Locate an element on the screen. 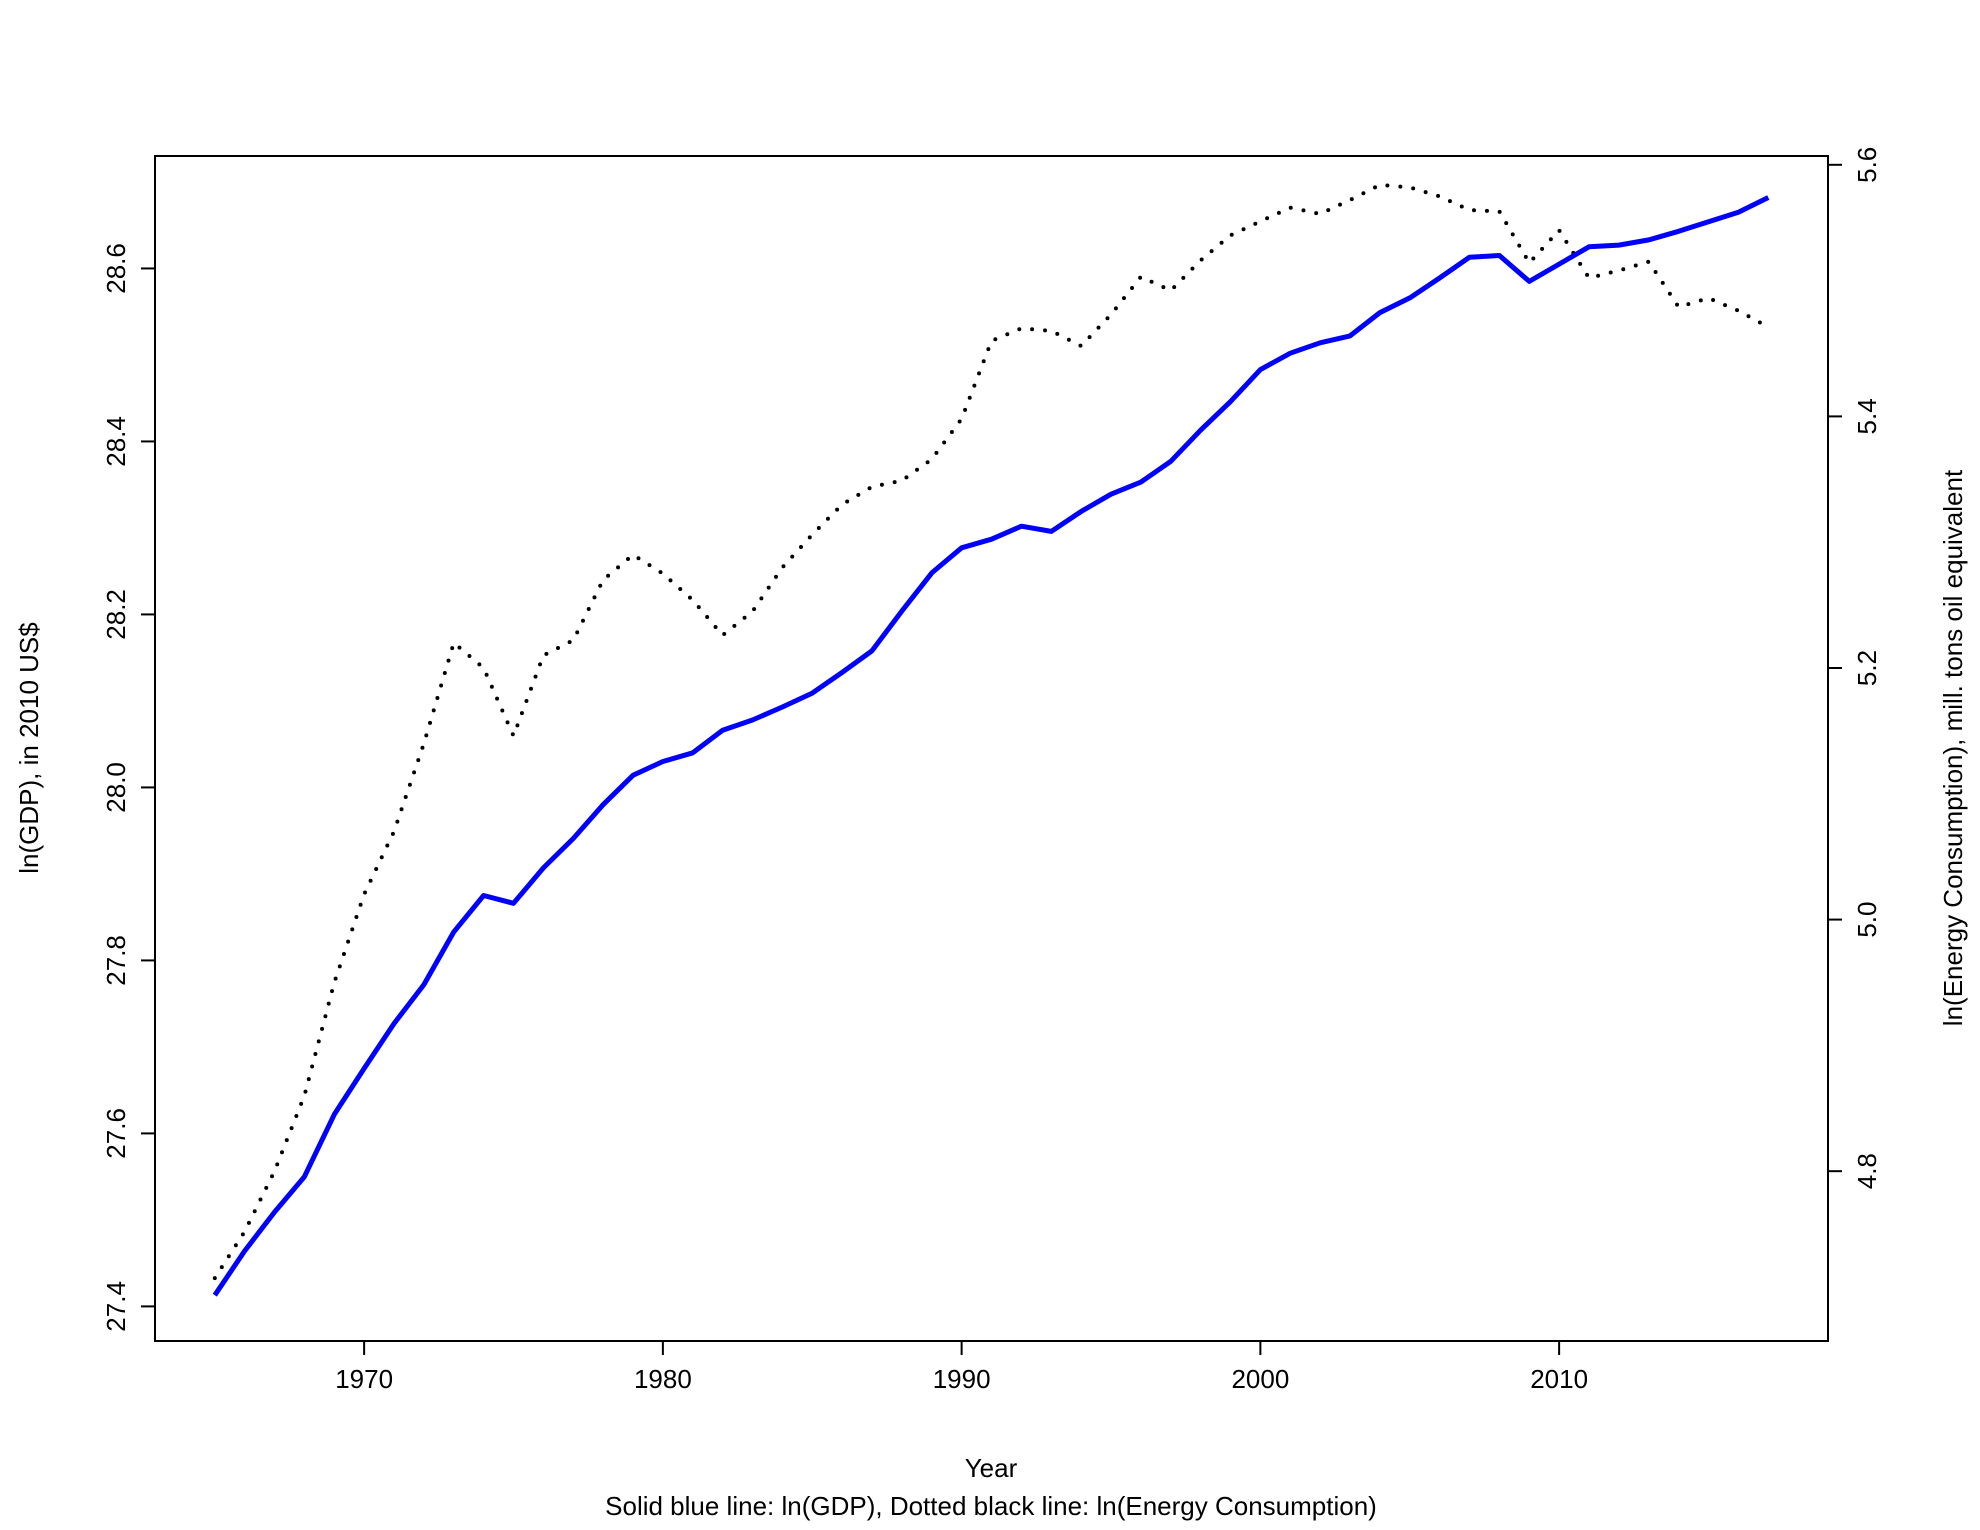  x-axis: 1970 1980 1990 2000 2010 is located at coordinates (961, 1367).